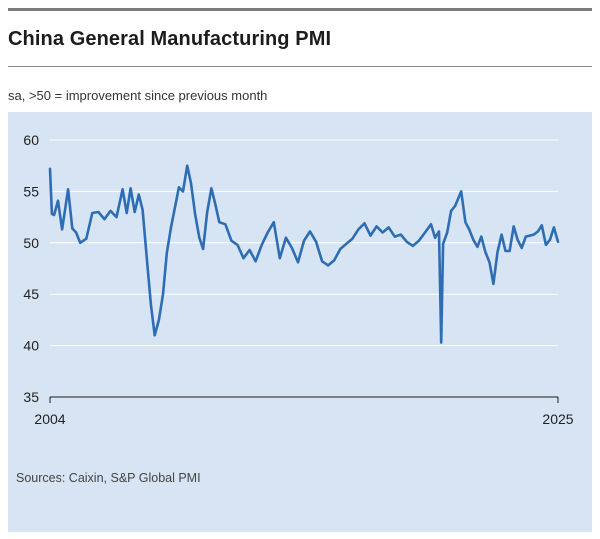 The width and height of the screenshot is (600, 539). Describe the element at coordinates (31, 191) in the screenshot. I see `y-tick-label-55: 55` at that location.